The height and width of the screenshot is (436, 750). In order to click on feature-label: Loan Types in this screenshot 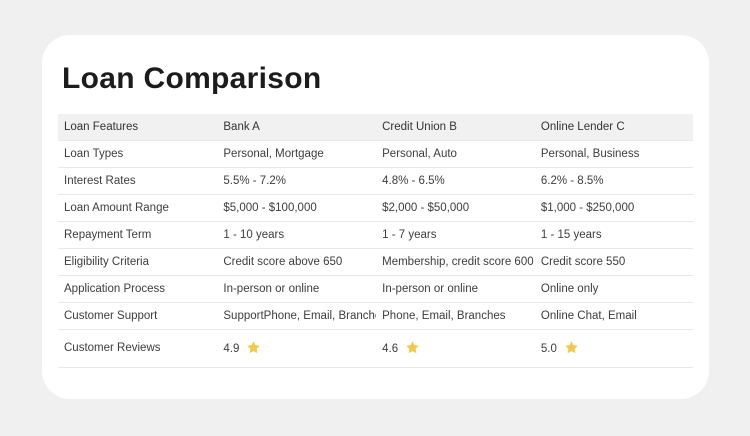, I will do `click(138, 154)`.